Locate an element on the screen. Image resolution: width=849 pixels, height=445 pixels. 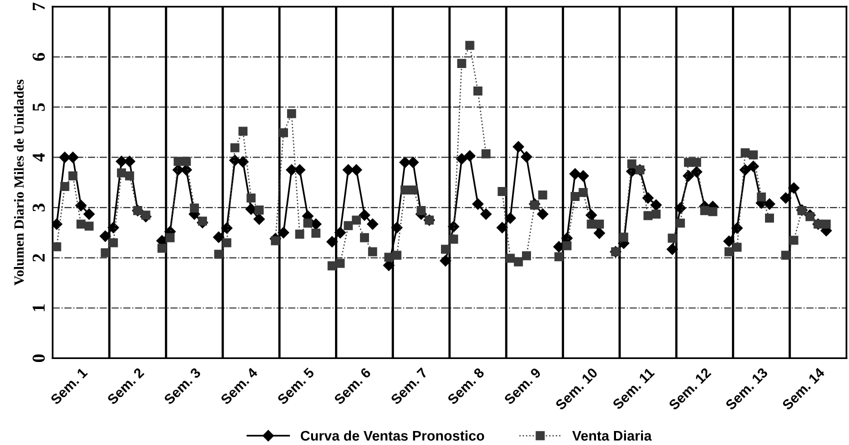
x-tick-label: Sem. 12 is located at coordinates (690, 389).